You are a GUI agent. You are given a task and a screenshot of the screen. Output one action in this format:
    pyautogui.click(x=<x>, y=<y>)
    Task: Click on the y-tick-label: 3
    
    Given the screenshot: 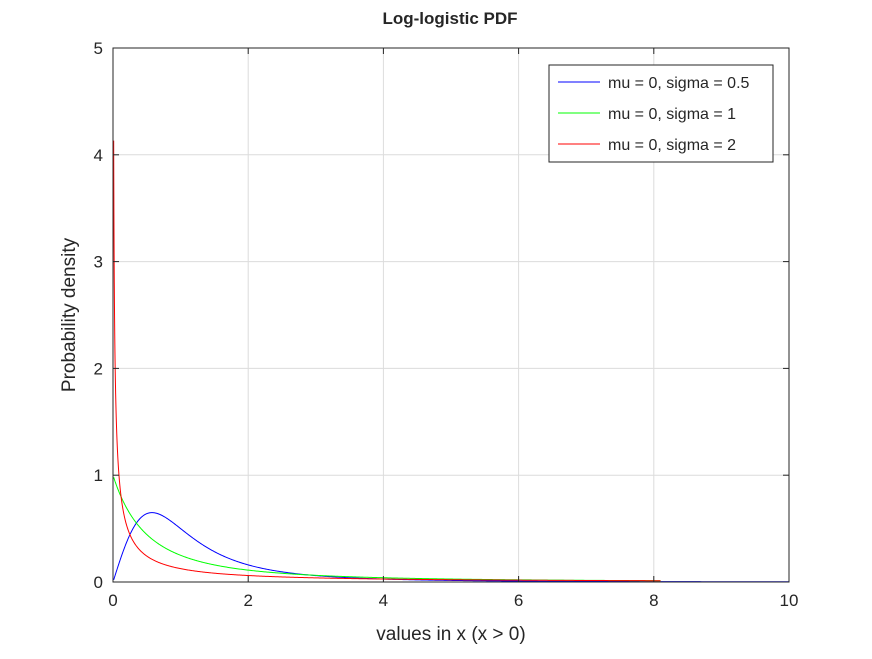 What is the action you would take?
    pyautogui.click(x=98, y=262)
    